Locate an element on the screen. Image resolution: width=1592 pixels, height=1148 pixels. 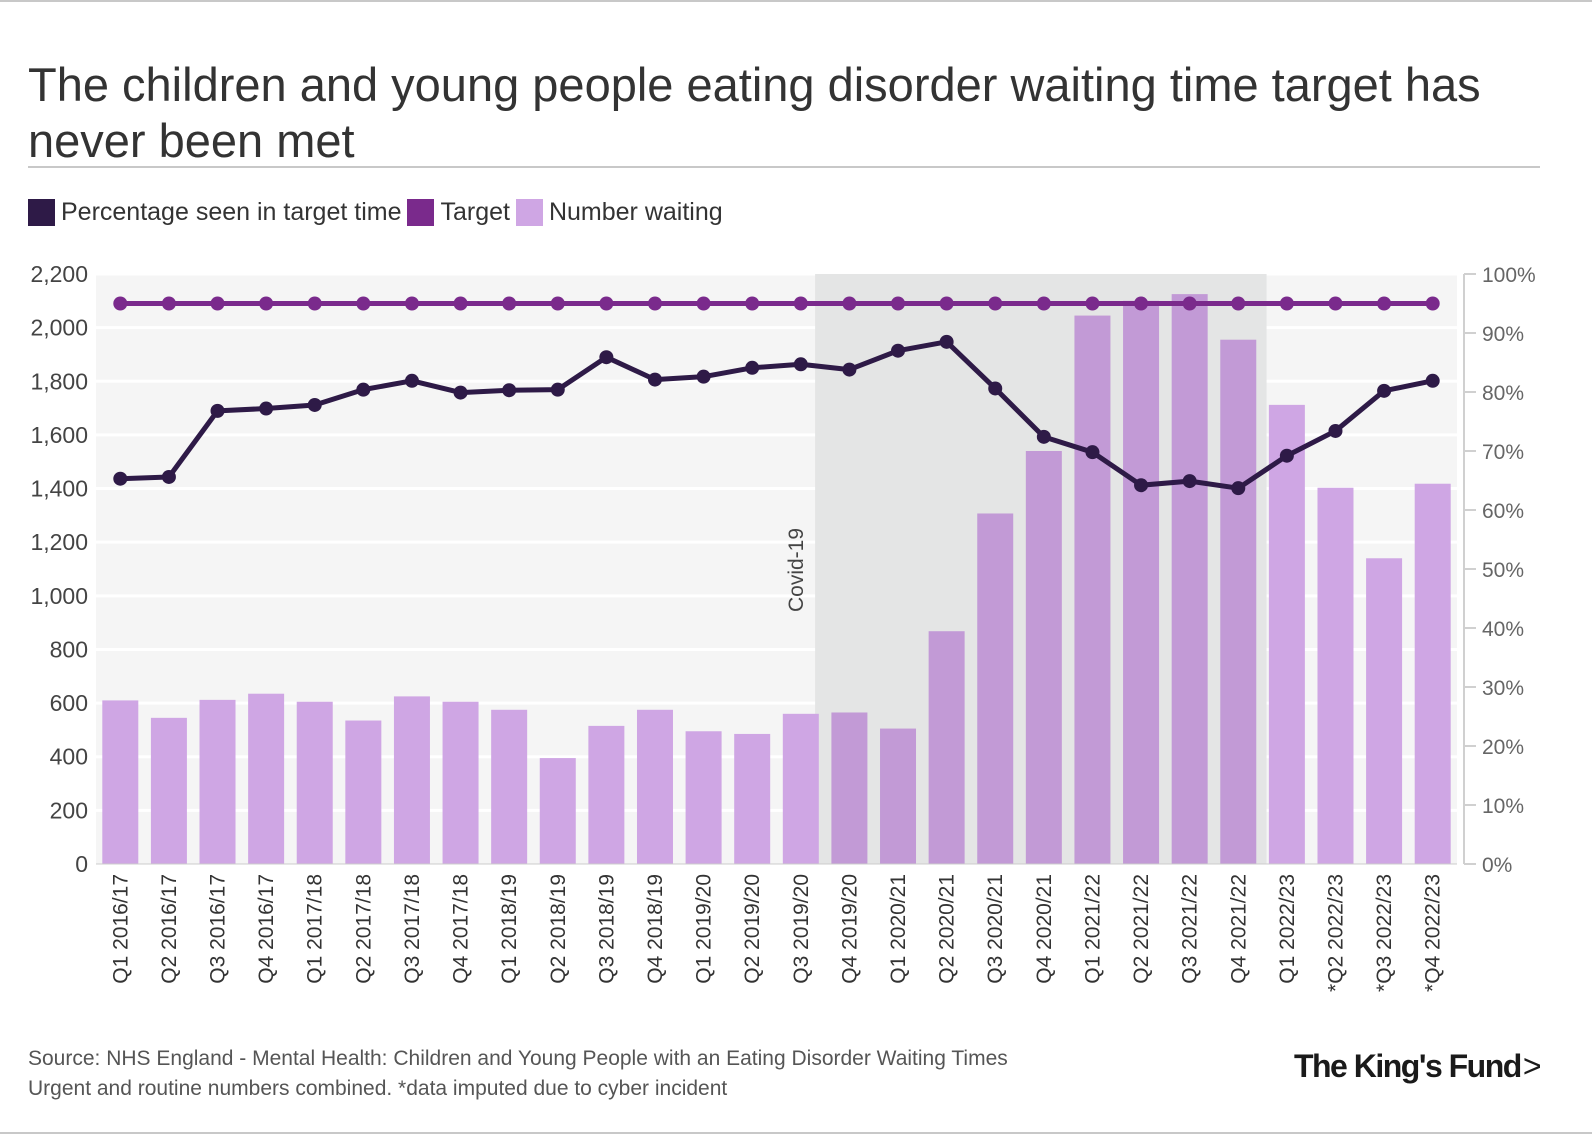
x-axis-category-label: Q4 2020/21 is located at coordinates (1044, 929).